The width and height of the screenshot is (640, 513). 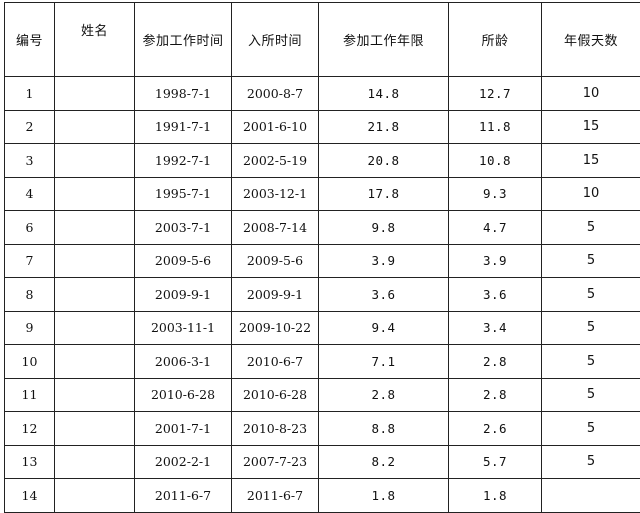 What do you see at coordinates (183, 395) in the screenshot?
I see `cell-join-date: 2010-6-28` at bounding box center [183, 395].